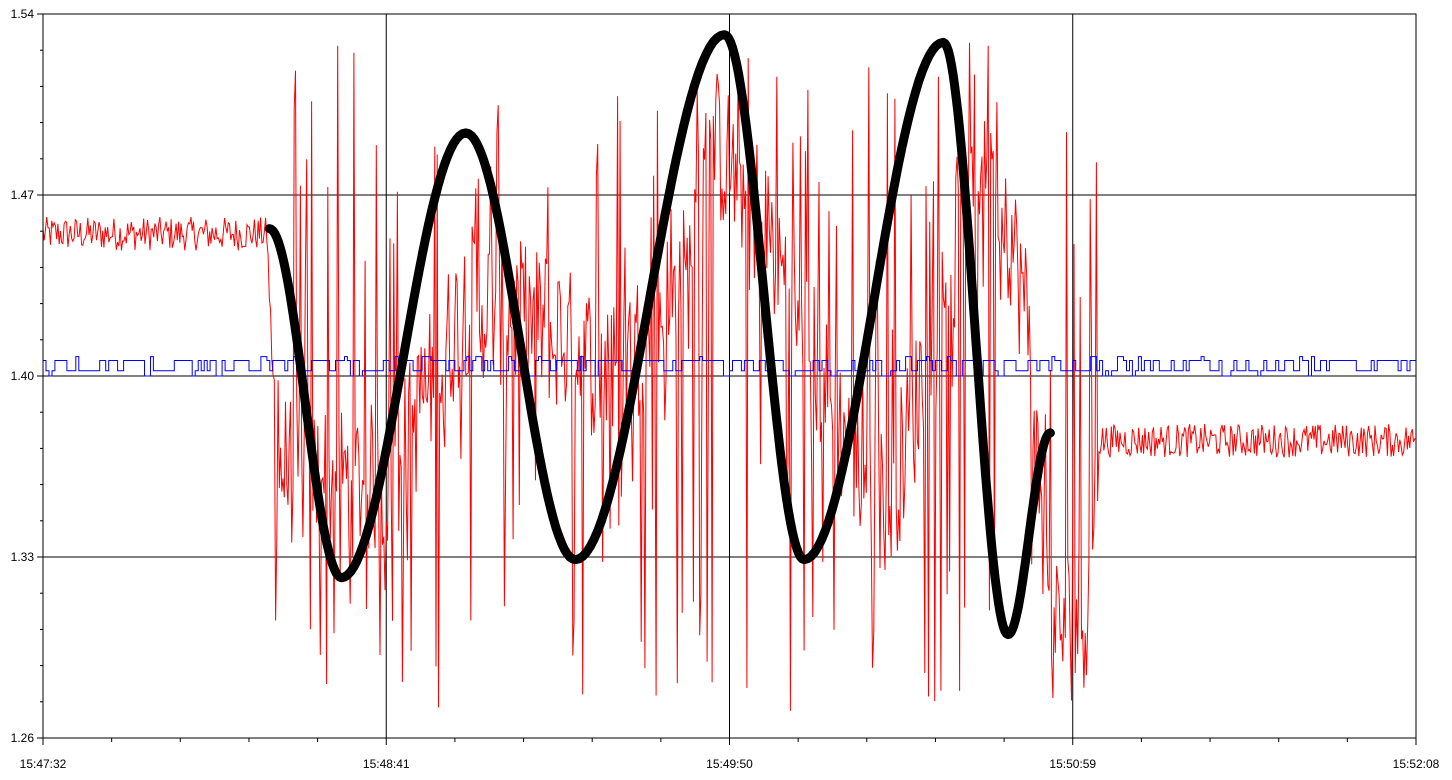 This screenshot has width=1452, height=780. What do you see at coordinates (23, 557) in the screenshot?
I see `y-tick-label: 1.33` at bounding box center [23, 557].